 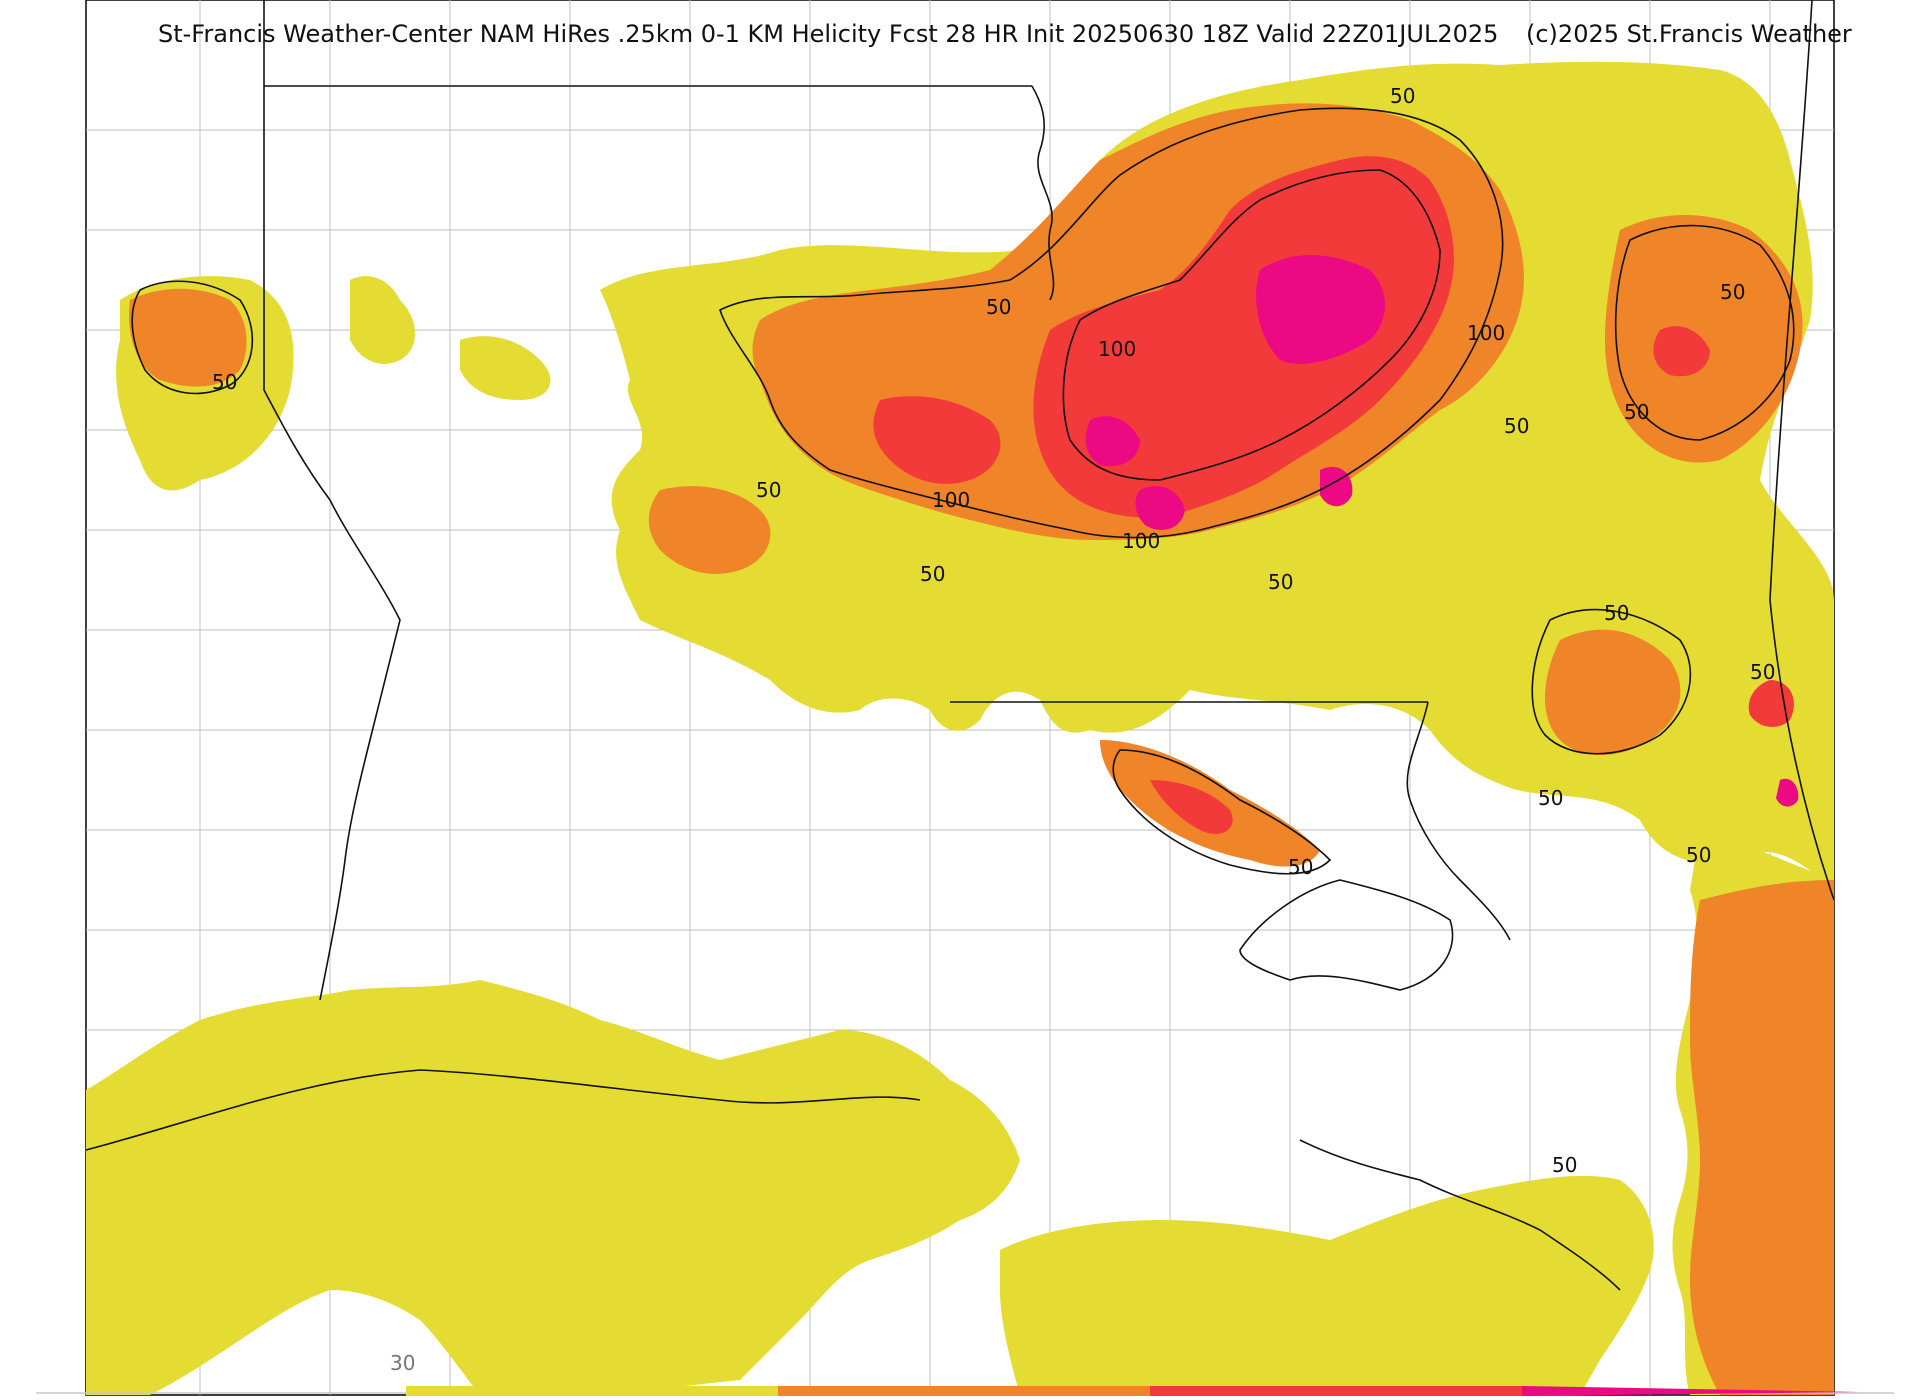 What do you see at coordinates (402, 1363) in the screenshot?
I see `colorbar-tick-label: 30` at bounding box center [402, 1363].